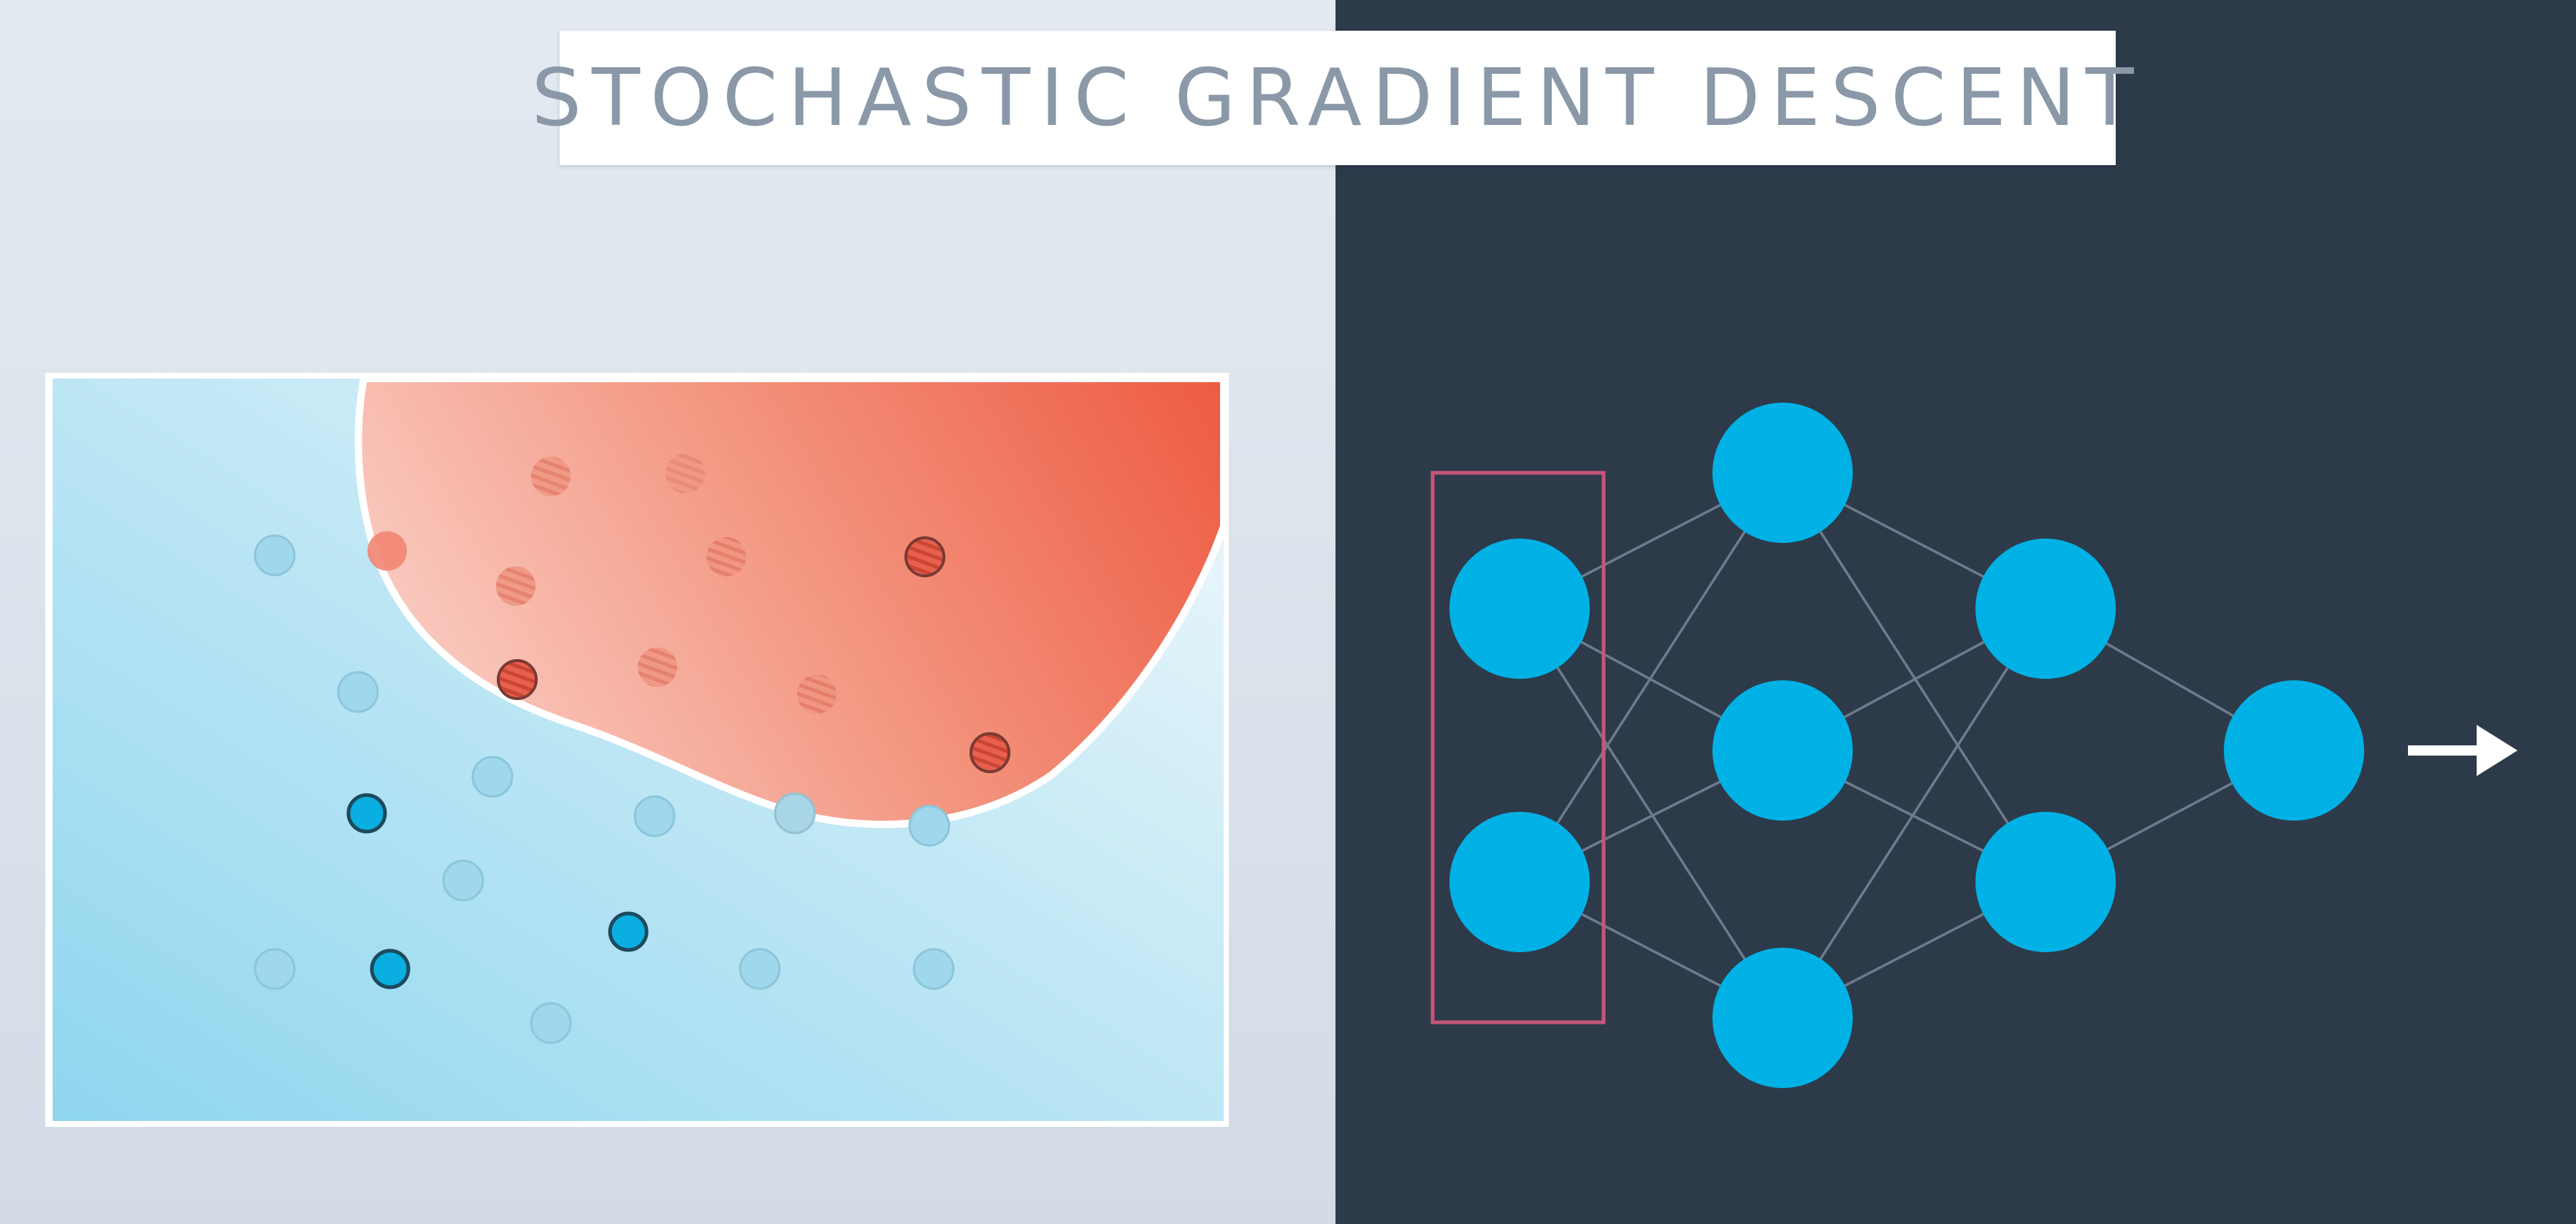 The image size is (2576, 1224). I want to click on network-edges, so click(1907, 745).